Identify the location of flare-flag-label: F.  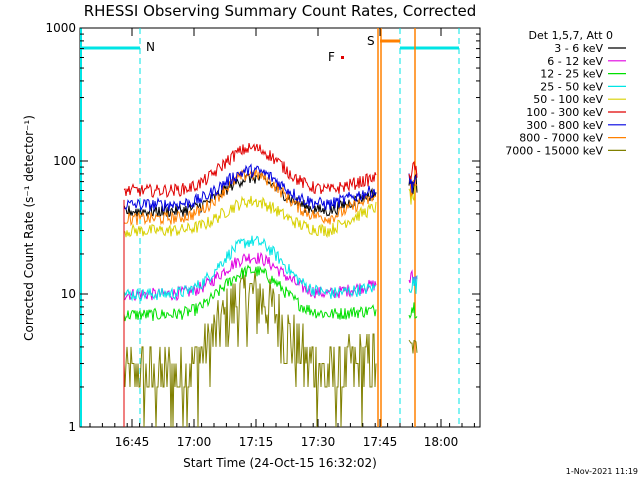
(331, 57).